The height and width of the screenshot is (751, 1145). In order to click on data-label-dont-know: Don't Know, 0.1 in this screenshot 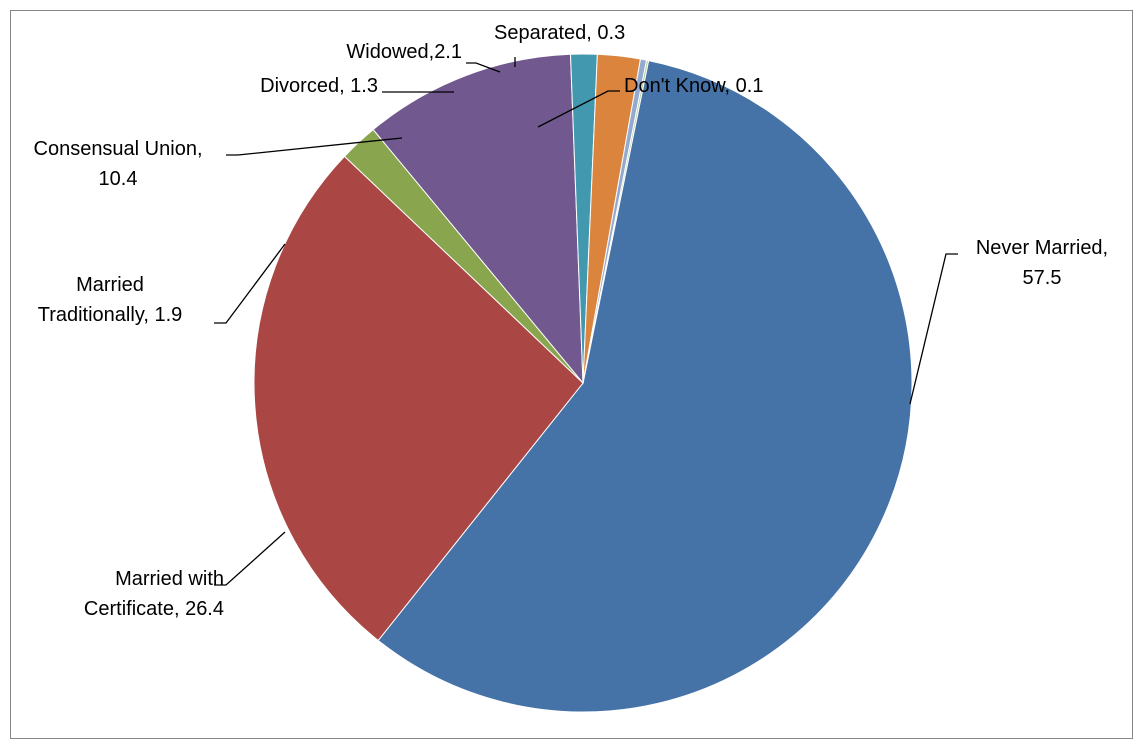, I will do `click(693, 86)`.